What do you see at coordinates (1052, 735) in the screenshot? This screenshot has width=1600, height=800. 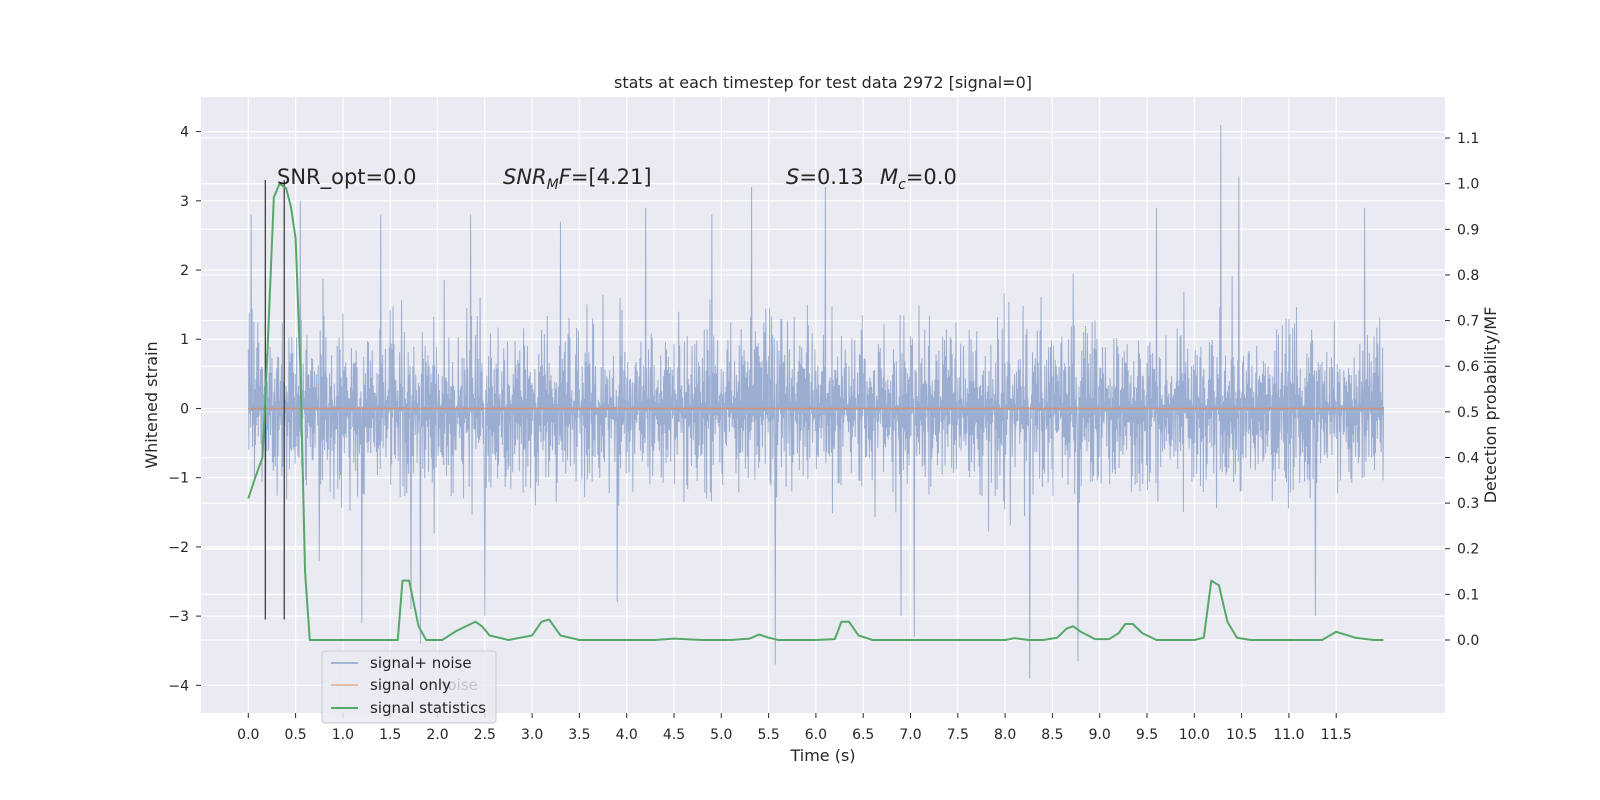 I see `x-tick-label: 8.5` at bounding box center [1052, 735].